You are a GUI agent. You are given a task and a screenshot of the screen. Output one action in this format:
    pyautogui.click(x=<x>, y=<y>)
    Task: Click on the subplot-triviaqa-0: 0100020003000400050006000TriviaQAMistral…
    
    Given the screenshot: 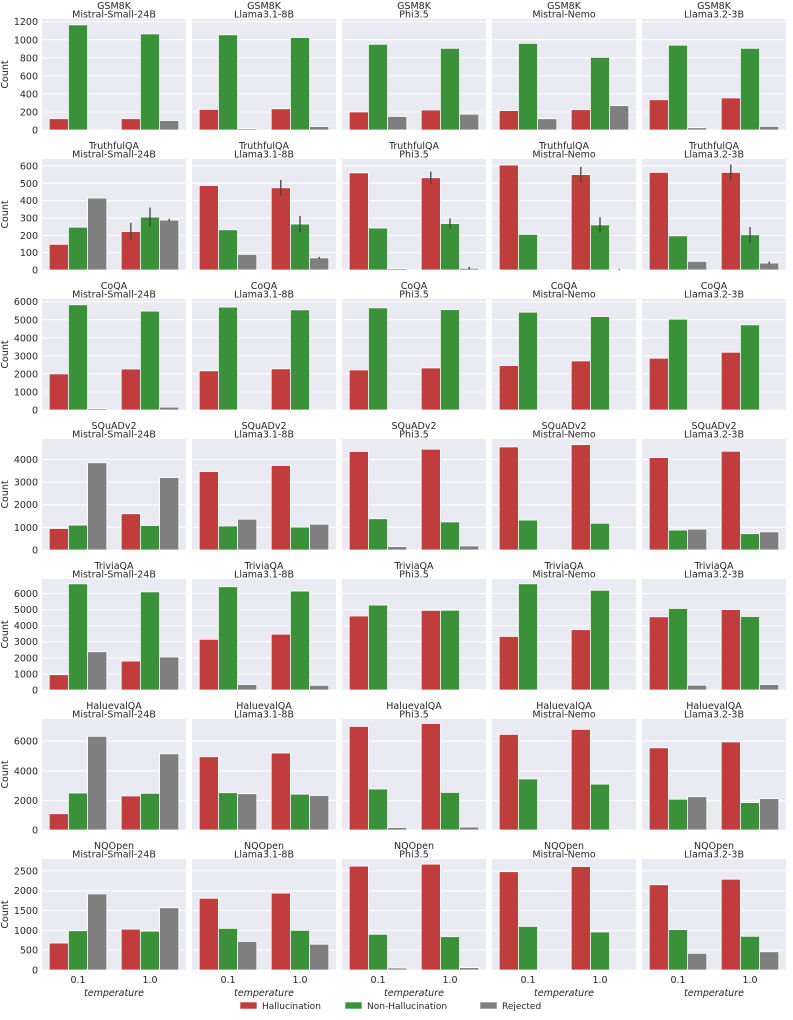 What is the action you would take?
    pyautogui.click(x=100, y=629)
    